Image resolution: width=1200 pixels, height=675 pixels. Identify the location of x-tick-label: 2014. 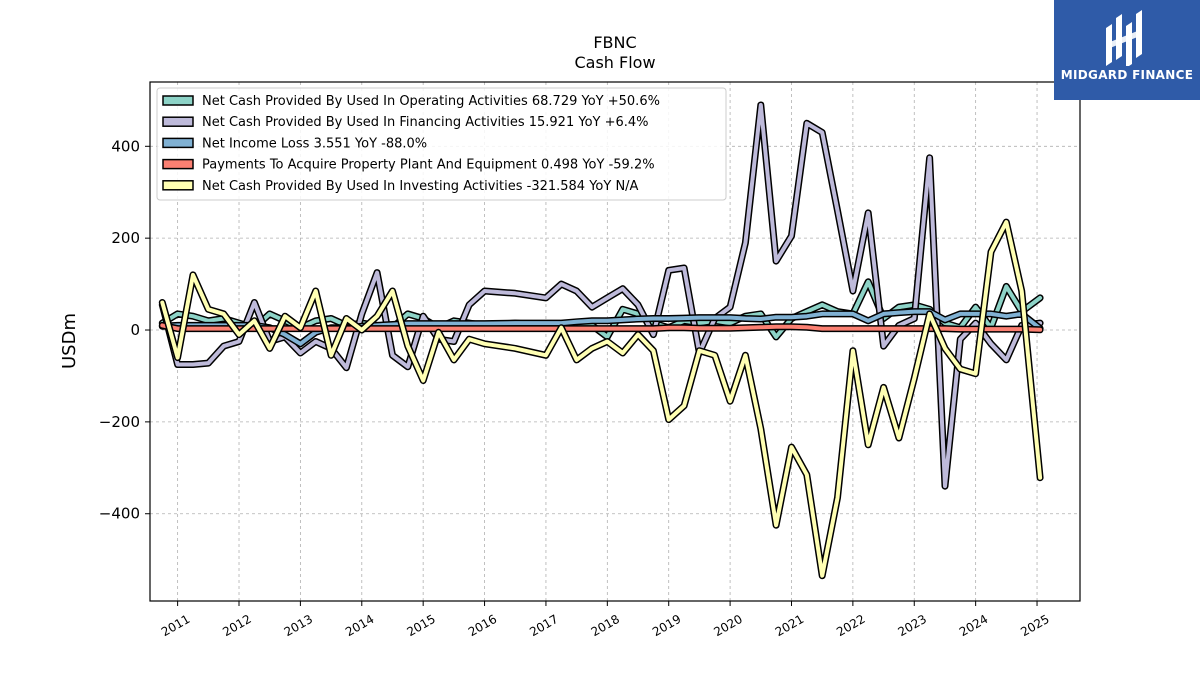
(359, 625).